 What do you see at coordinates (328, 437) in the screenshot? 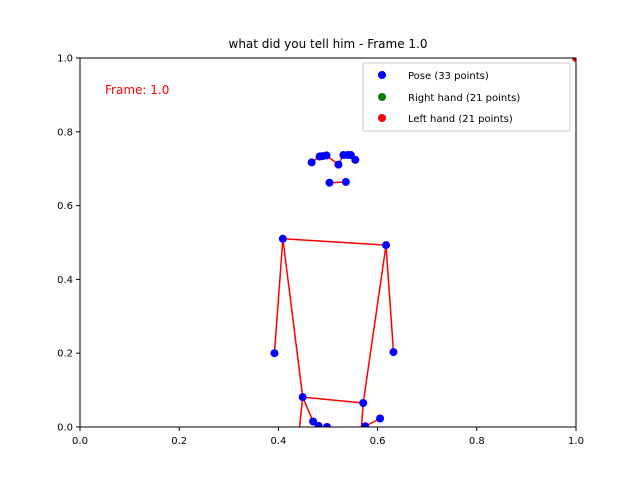
I see `x-axis: 0.0 0.2 0.4 0.6 0.8 1.0` at bounding box center [328, 437].